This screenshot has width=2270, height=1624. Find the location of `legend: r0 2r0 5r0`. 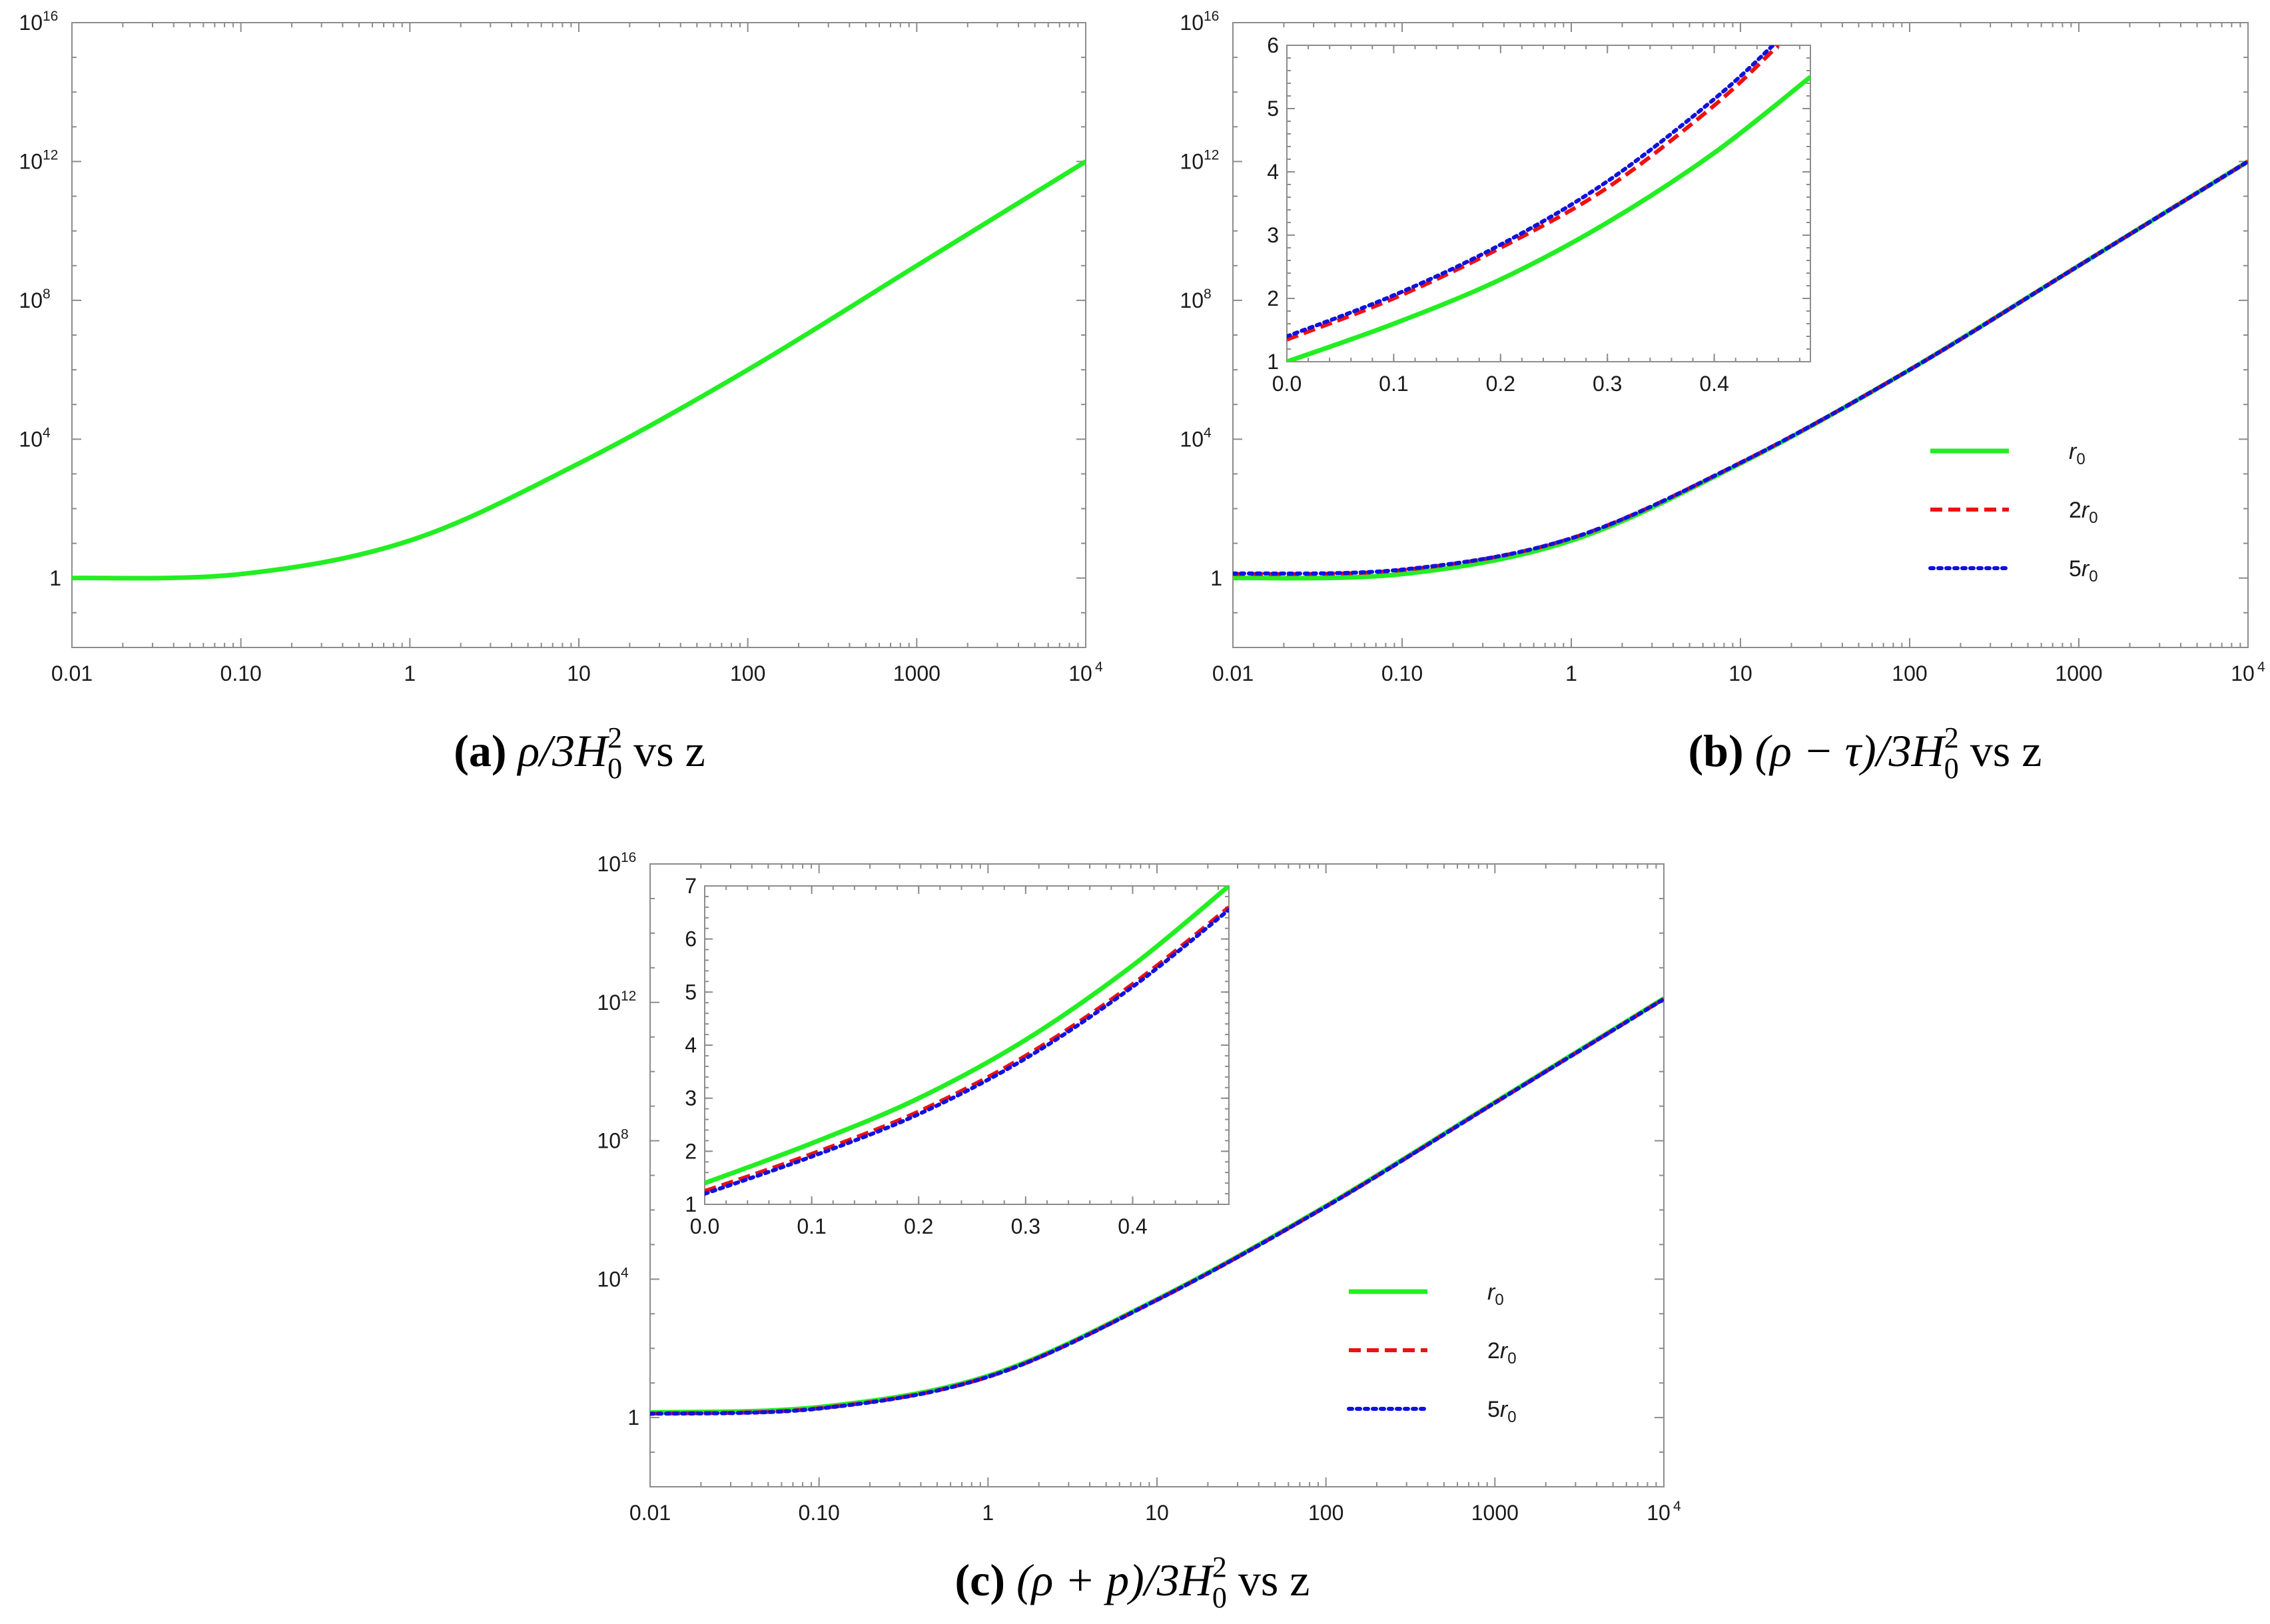

legend: r0 2r0 5r0 is located at coordinates (1432, 1353).